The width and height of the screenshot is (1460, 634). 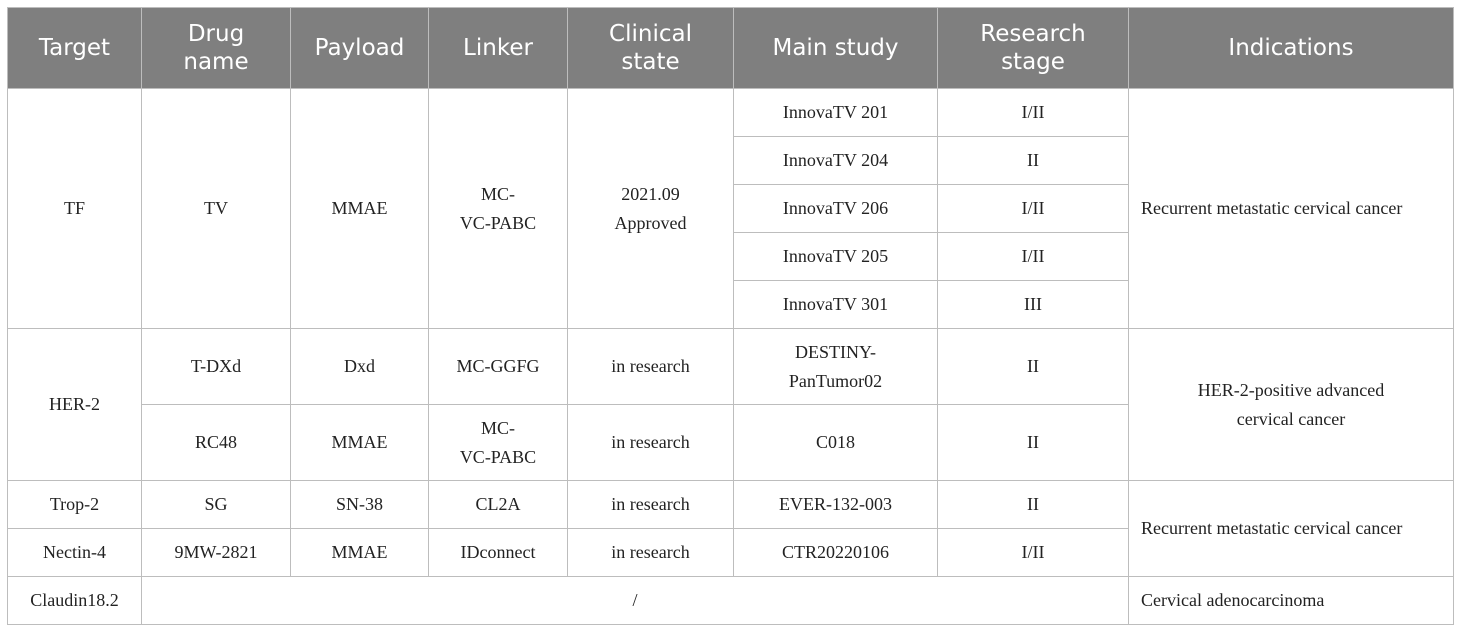 What do you see at coordinates (835, 48) in the screenshot?
I see `header-main-study: Main study` at bounding box center [835, 48].